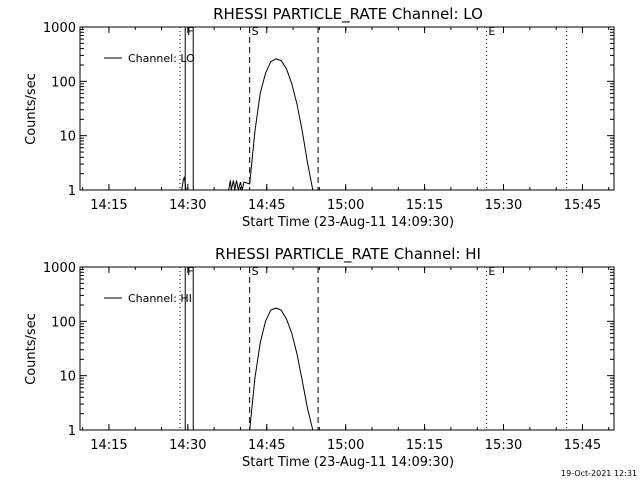 Image resolution: width=640 pixels, height=480 pixels. I want to click on legend: Channel: HI, so click(148, 298).